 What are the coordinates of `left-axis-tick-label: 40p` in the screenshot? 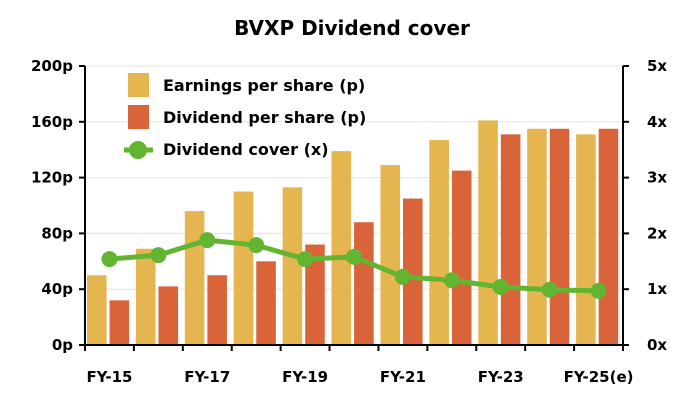 It's located at (57, 289).